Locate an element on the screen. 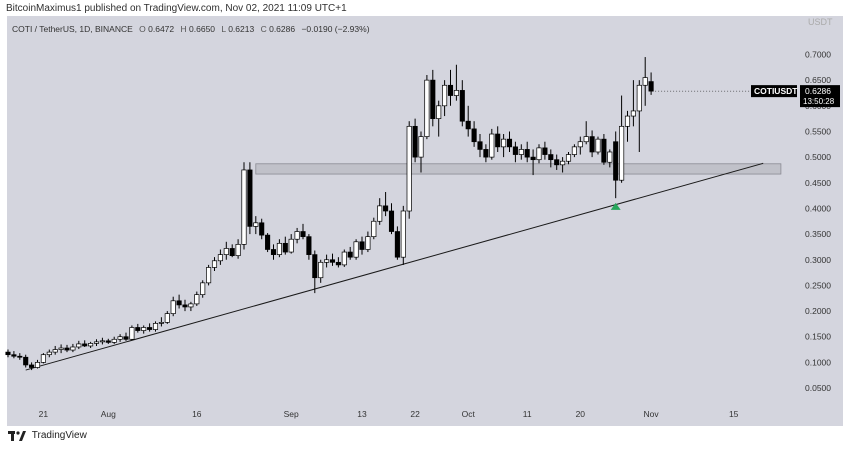 This screenshot has width=850, height=449. x-tick-label: Aug is located at coordinates (108, 414).